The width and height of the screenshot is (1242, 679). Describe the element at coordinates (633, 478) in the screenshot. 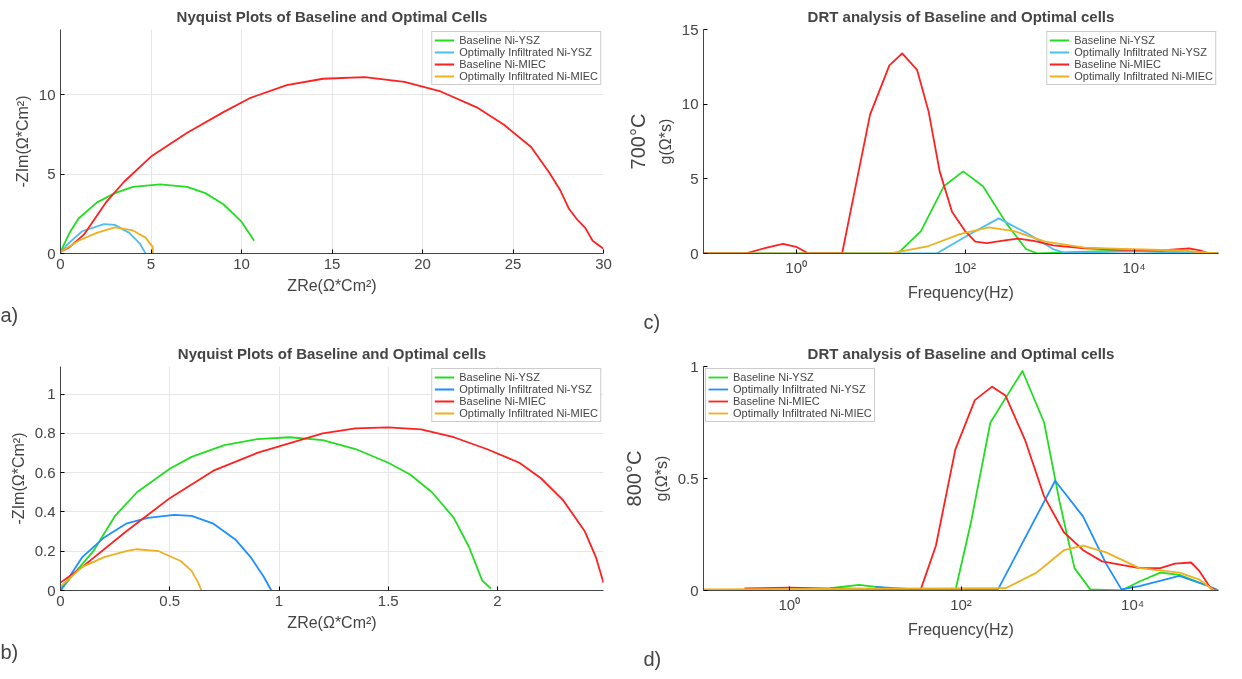

I see `text: 800°C` at that location.